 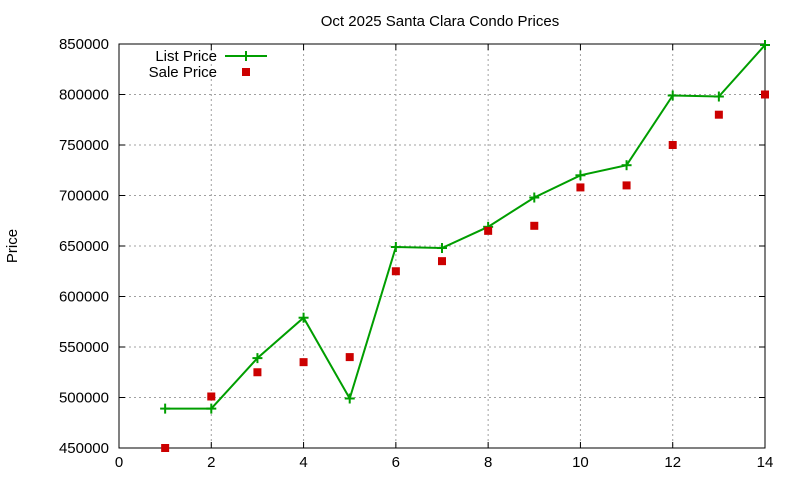 I want to click on y-axis-label: Price, so click(x=12, y=246).